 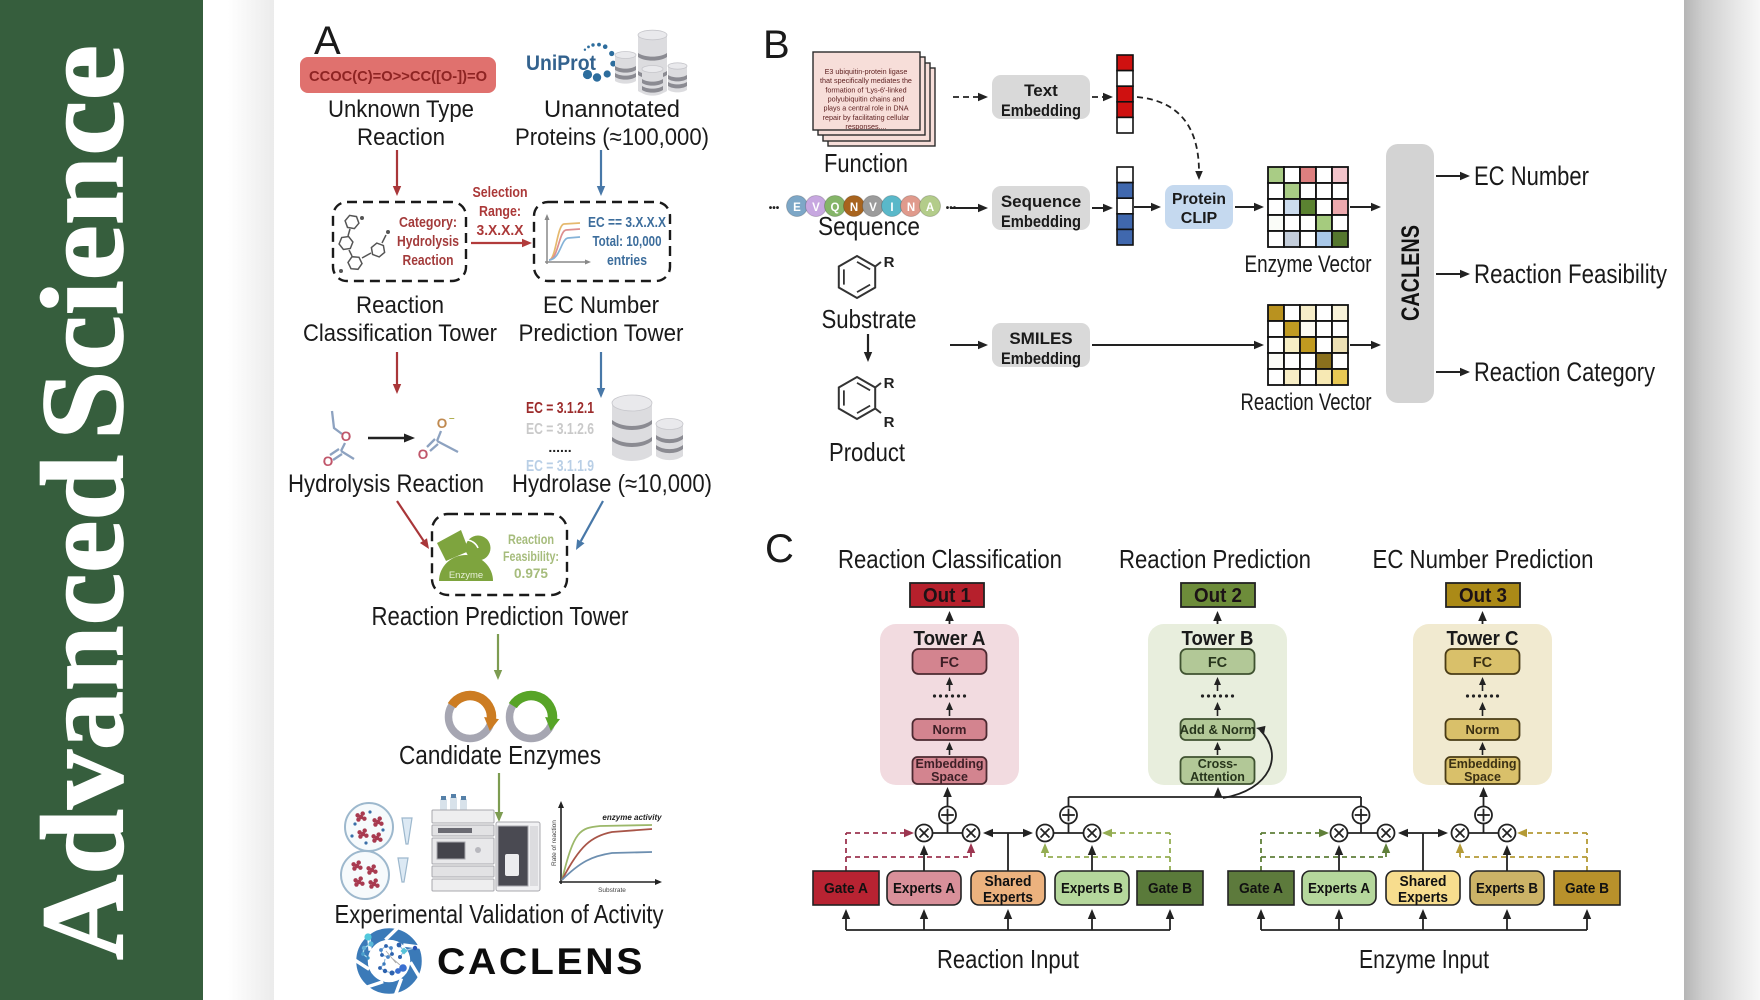 I want to click on svg-text: Protein, so click(x=1199, y=199).